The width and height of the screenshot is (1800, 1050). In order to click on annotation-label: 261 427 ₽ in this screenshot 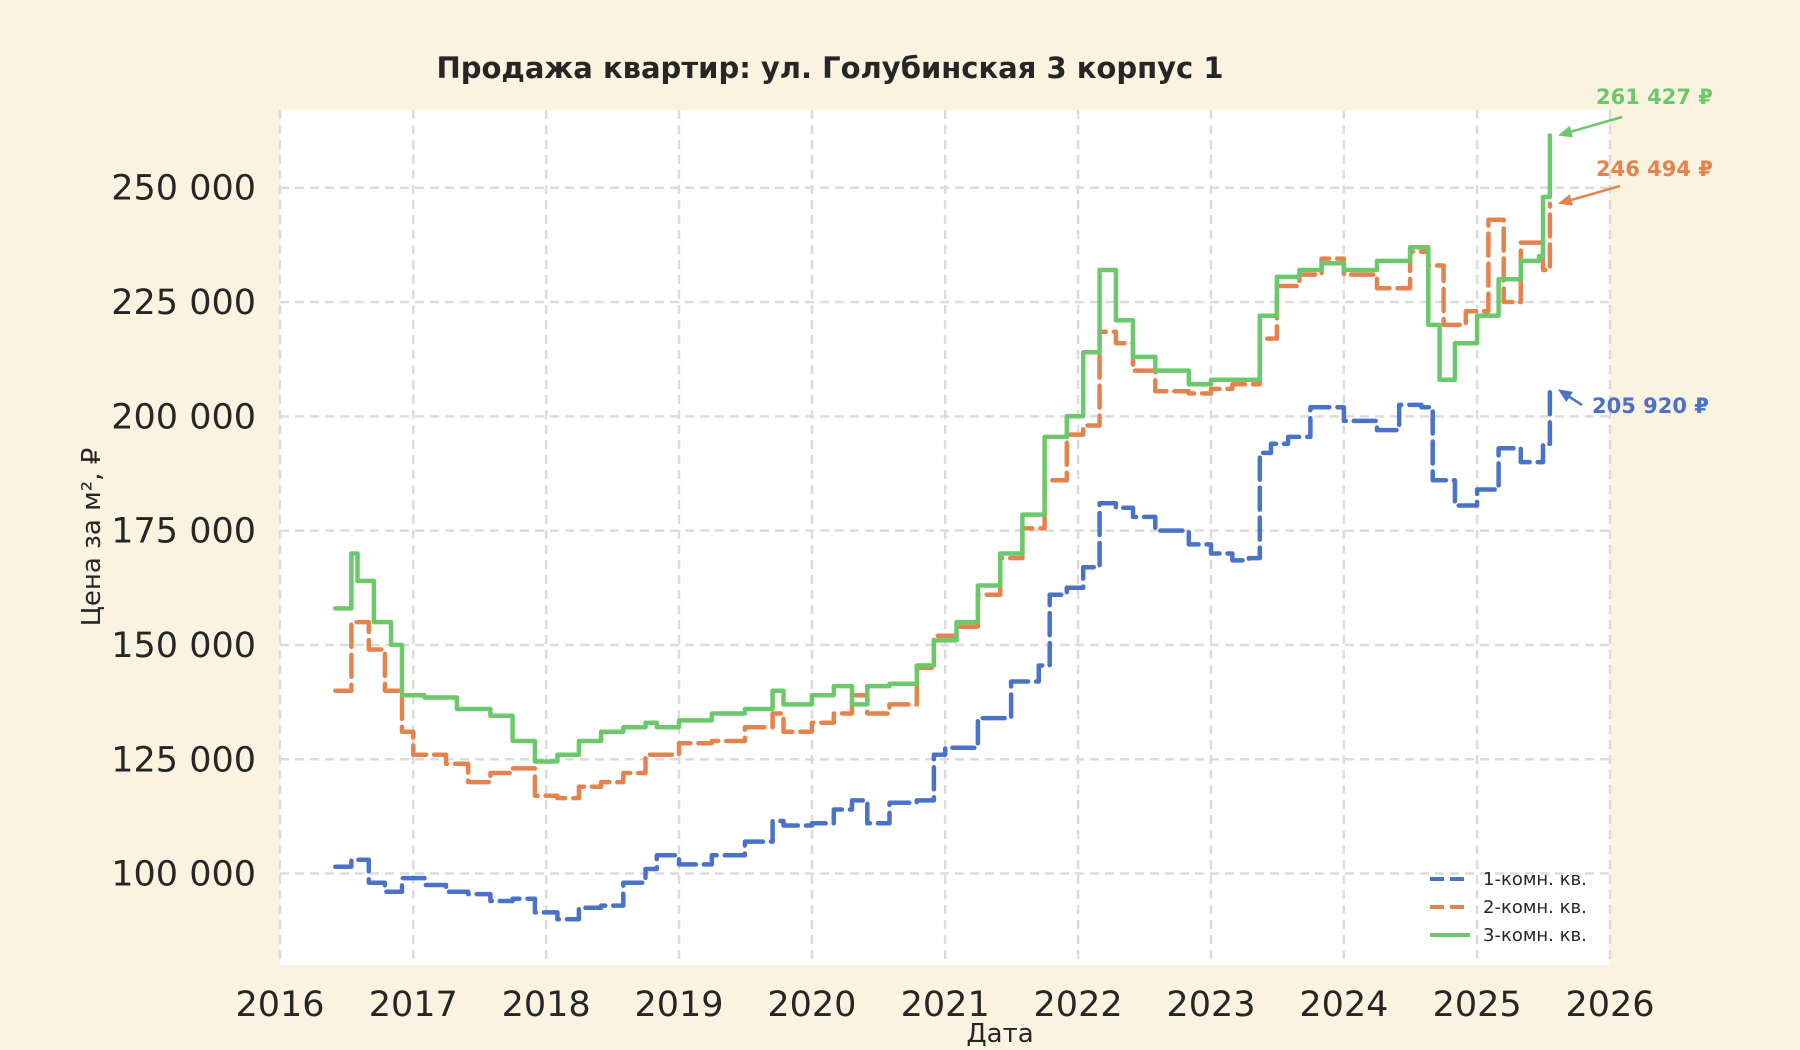, I will do `click(1654, 97)`.